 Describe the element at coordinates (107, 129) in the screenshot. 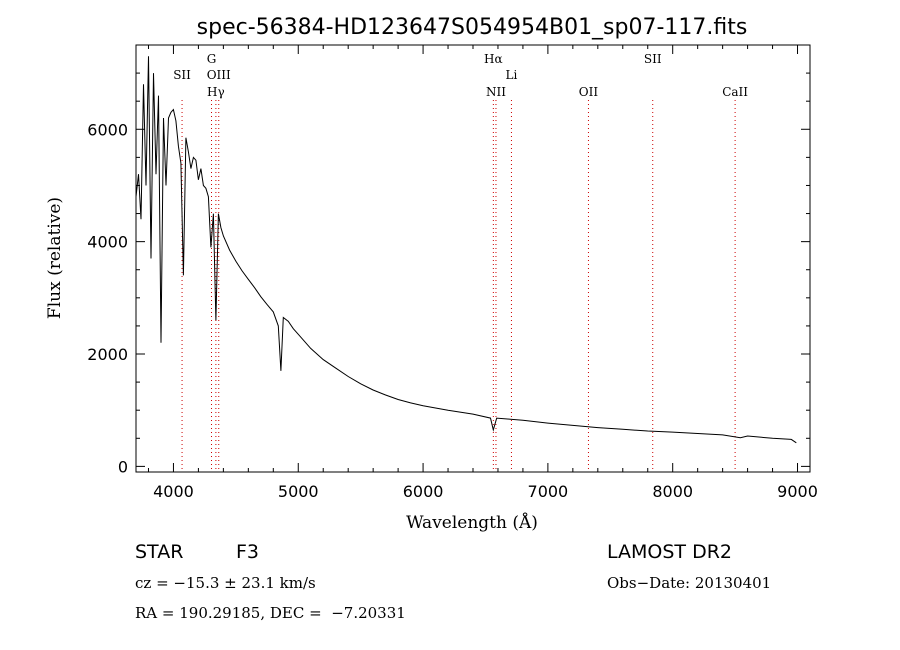

I see `y-tick-label: 6000` at that location.